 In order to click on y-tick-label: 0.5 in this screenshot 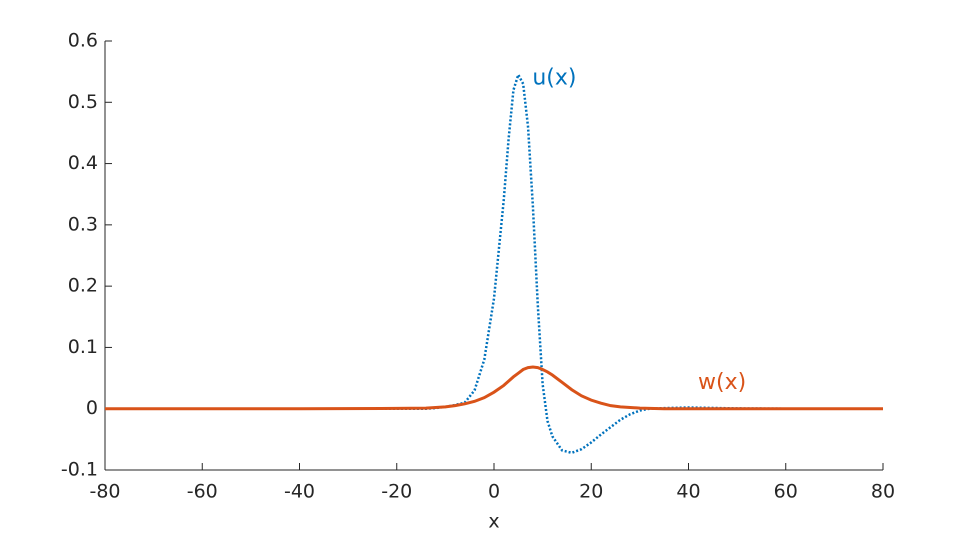, I will do `click(83, 102)`.